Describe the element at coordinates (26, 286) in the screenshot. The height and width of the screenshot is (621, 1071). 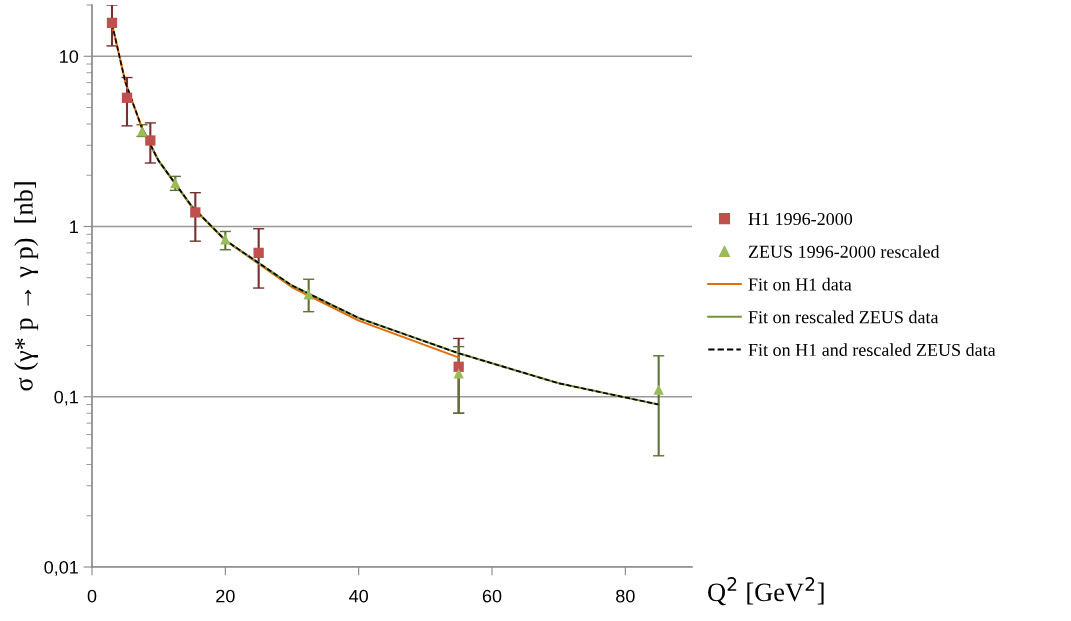
I see `y-axis-title: σ (γ* p → γ p) [nb]` at that location.